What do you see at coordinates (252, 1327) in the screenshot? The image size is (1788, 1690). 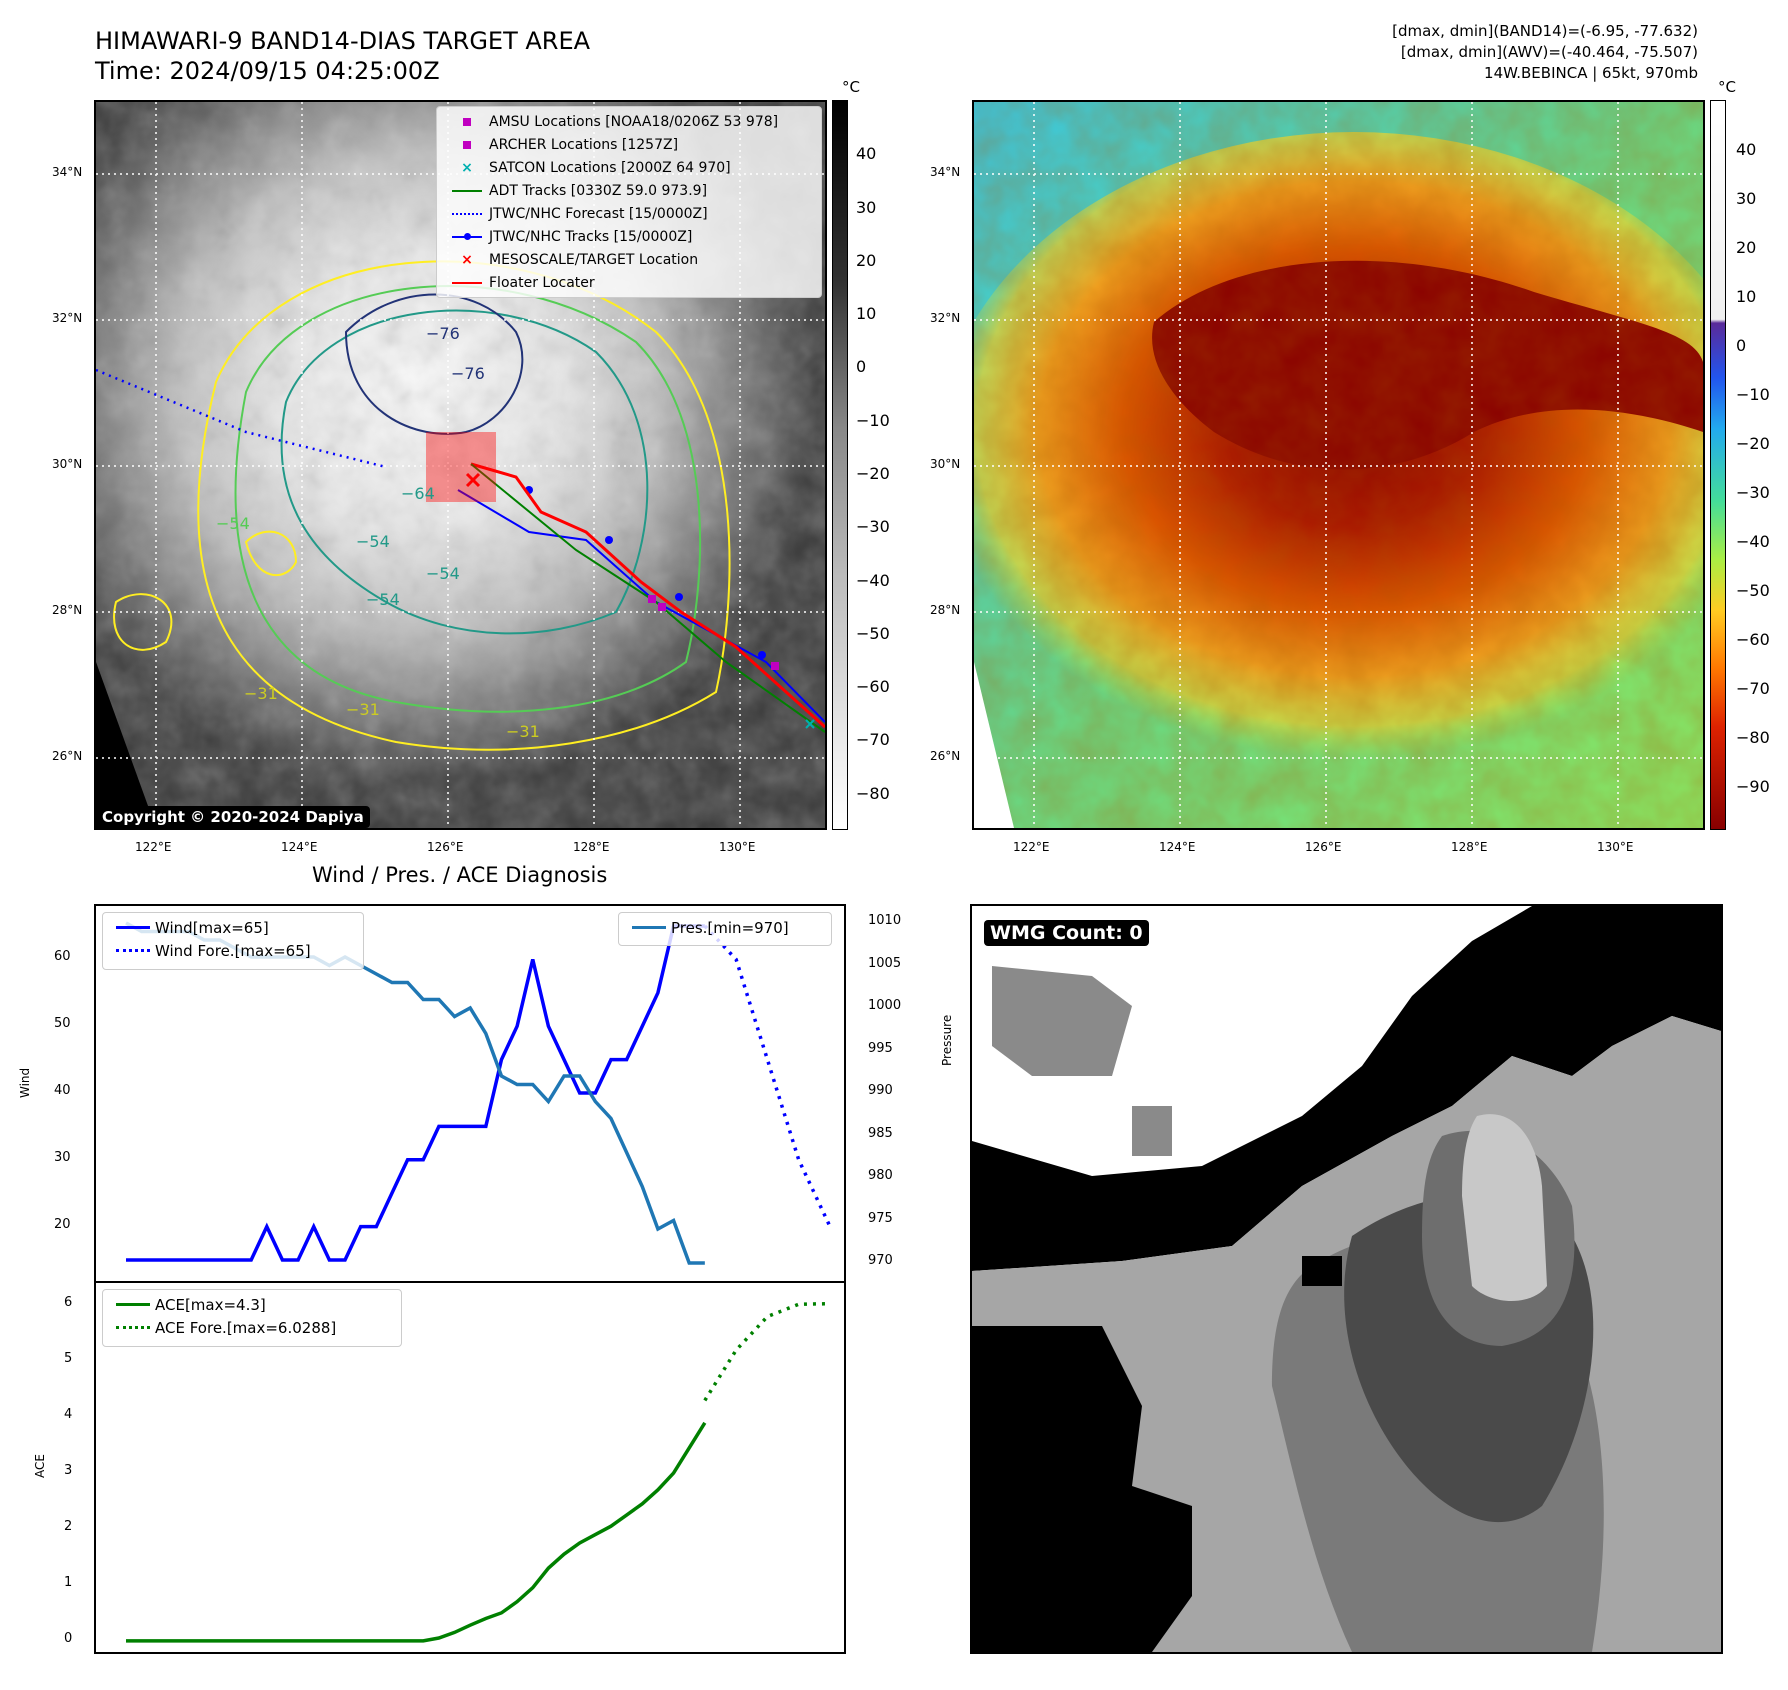 I see `legend-item-ace-forecast: ACE Fore.[max=6.0288]` at bounding box center [252, 1327].